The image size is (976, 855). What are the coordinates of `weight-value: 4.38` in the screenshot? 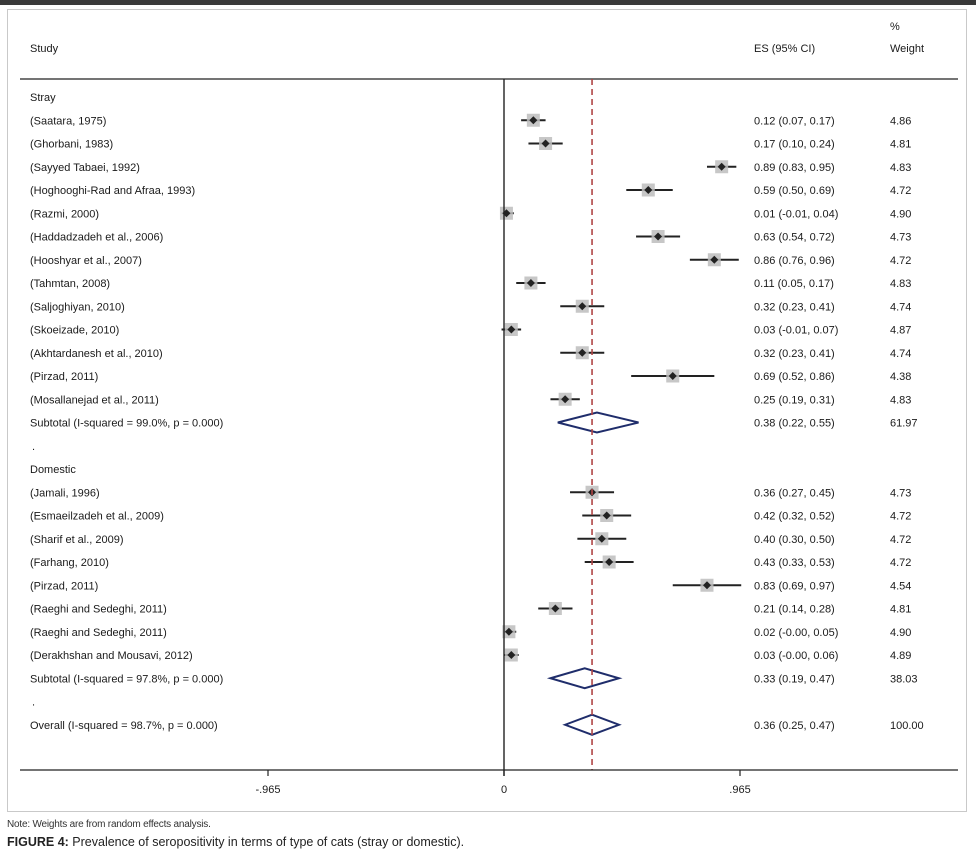 It's located at (900, 377).